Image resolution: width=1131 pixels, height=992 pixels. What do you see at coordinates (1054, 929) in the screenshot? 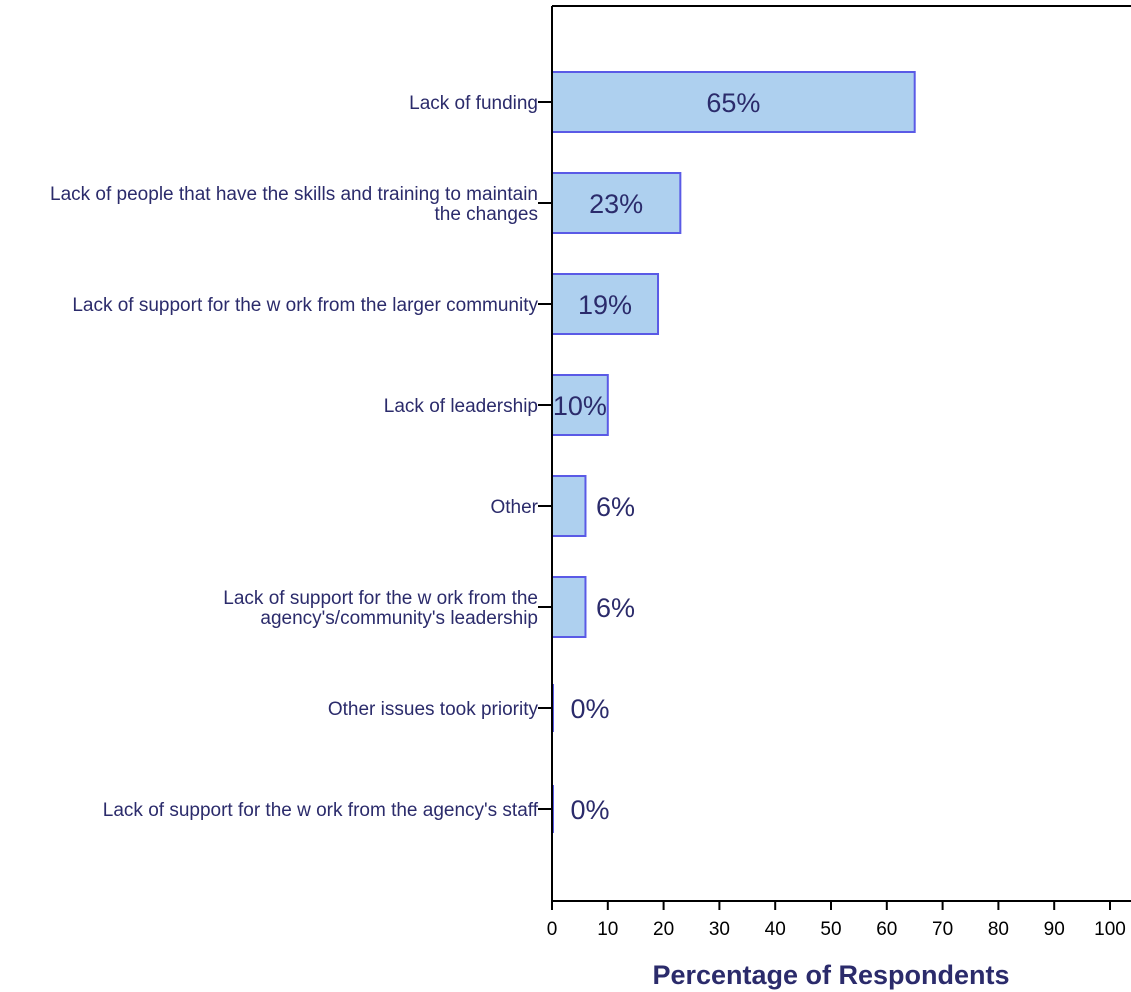
I see `x-tick-label: 90` at bounding box center [1054, 929].